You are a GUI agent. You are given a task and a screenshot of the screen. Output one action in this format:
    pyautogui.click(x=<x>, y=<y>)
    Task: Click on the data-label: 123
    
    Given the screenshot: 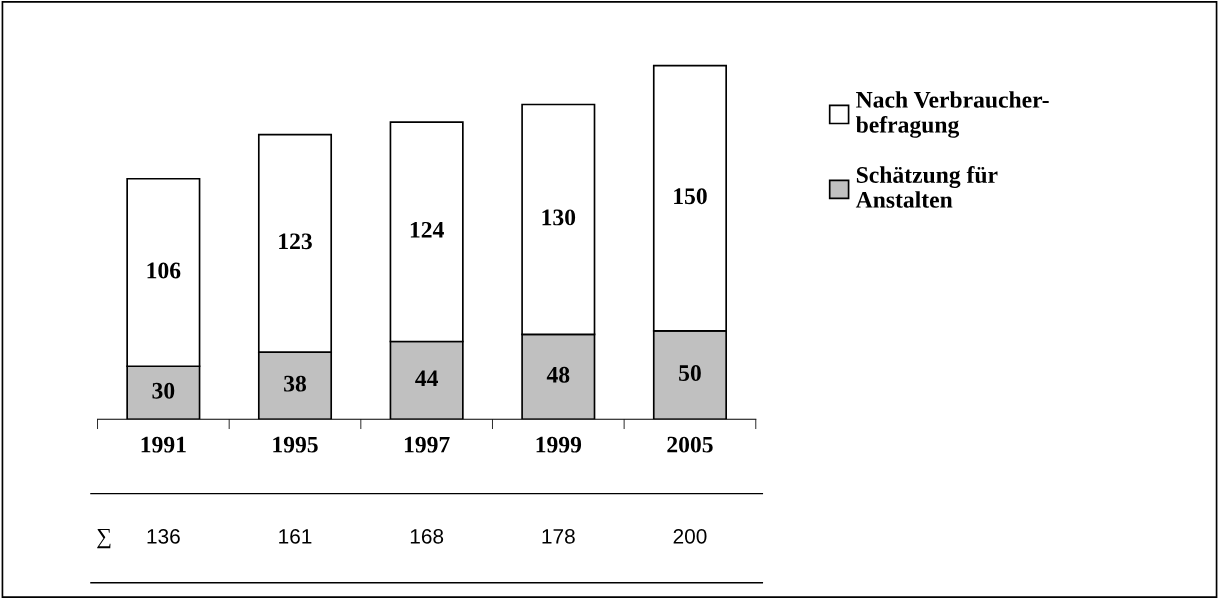 What is the action you would take?
    pyautogui.click(x=295, y=241)
    